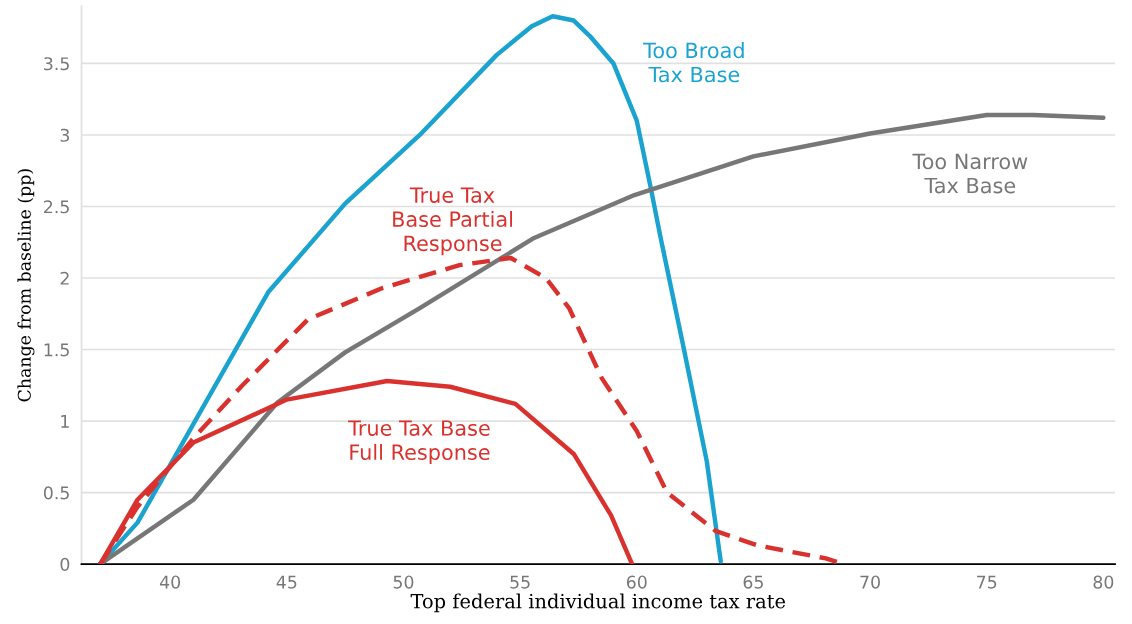 This screenshot has width=1132, height=624. I want to click on y-tick-label: 0.5, so click(56, 493).